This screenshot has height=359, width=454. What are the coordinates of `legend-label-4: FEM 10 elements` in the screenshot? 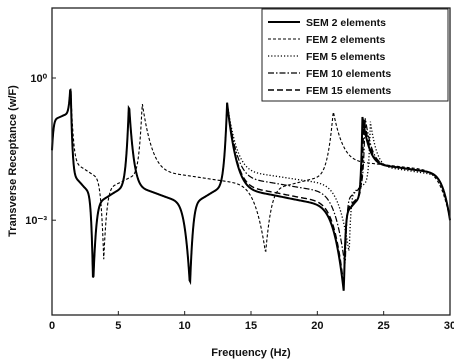 It's located at (348, 74).